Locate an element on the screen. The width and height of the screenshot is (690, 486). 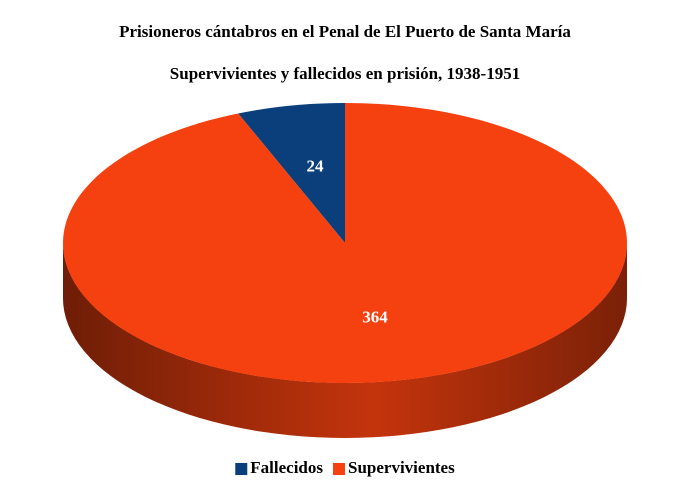
legend-label: Supervivientes is located at coordinates (401, 467).